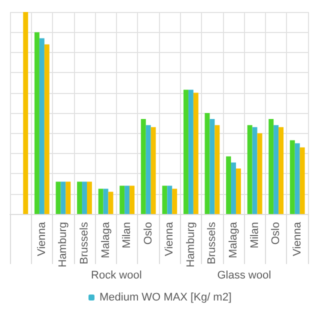 The image size is (320, 320). What do you see at coordinates (116, 276) in the screenshot?
I see `text: Rock wool` at bounding box center [116, 276].